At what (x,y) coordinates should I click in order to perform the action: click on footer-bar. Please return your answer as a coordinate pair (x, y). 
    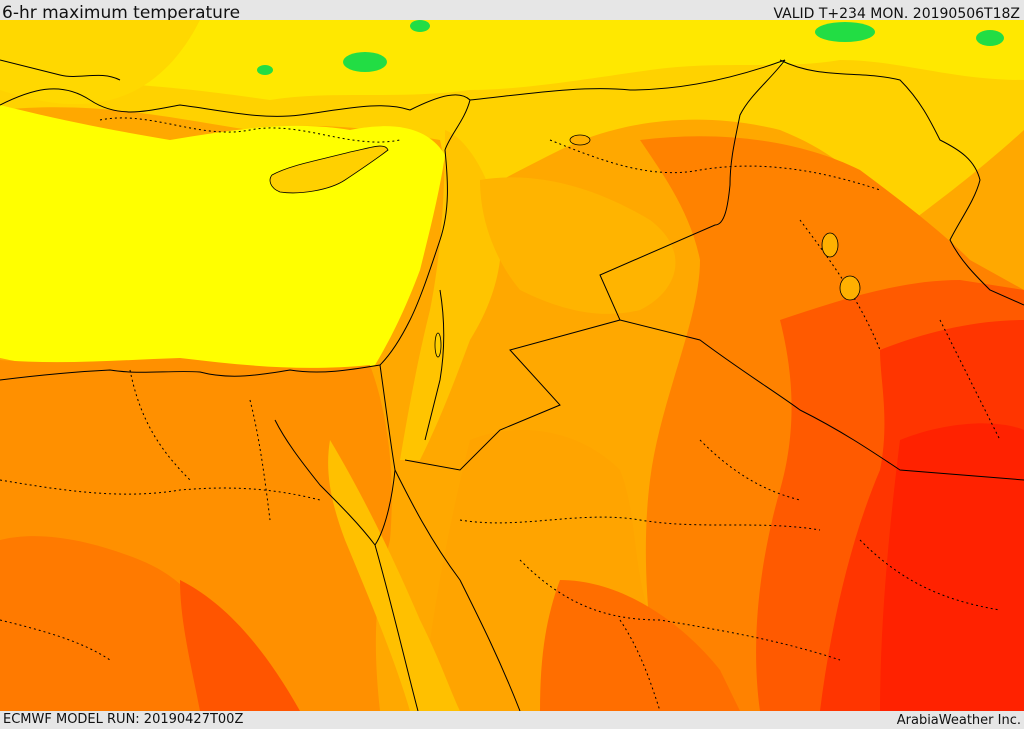
    Looking at the image, I should click on (512, 720).